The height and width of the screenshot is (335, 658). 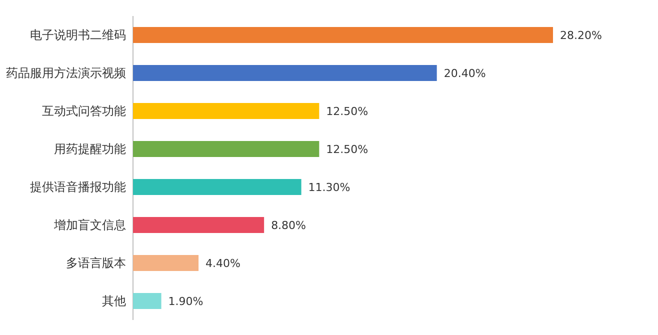 I want to click on y-tick-label: 多语言版本, so click(x=96, y=263).